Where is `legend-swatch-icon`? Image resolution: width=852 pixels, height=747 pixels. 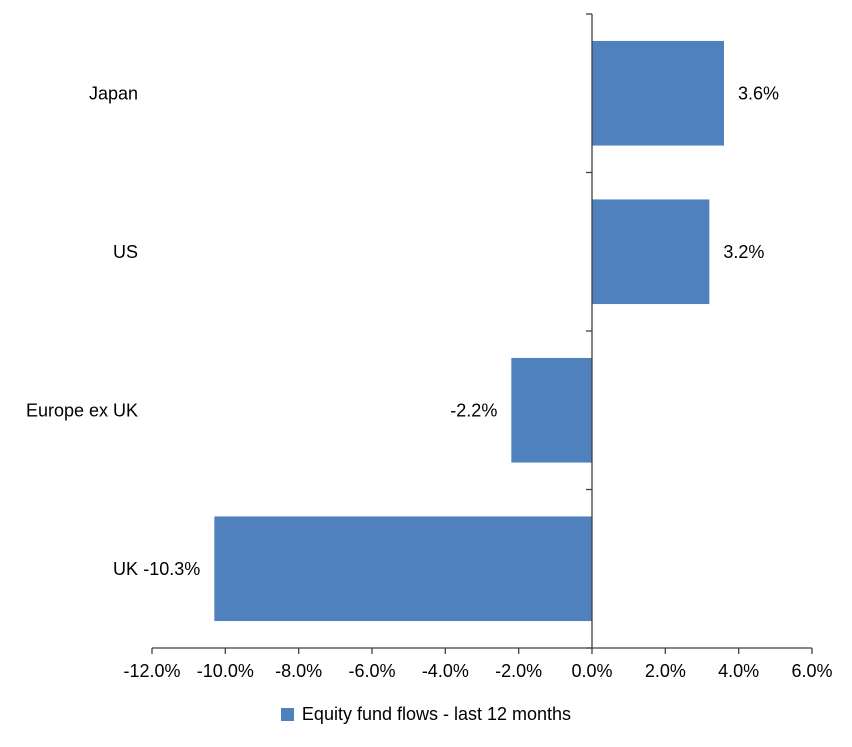
legend-swatch-icon is located at coordinates (287, 714).